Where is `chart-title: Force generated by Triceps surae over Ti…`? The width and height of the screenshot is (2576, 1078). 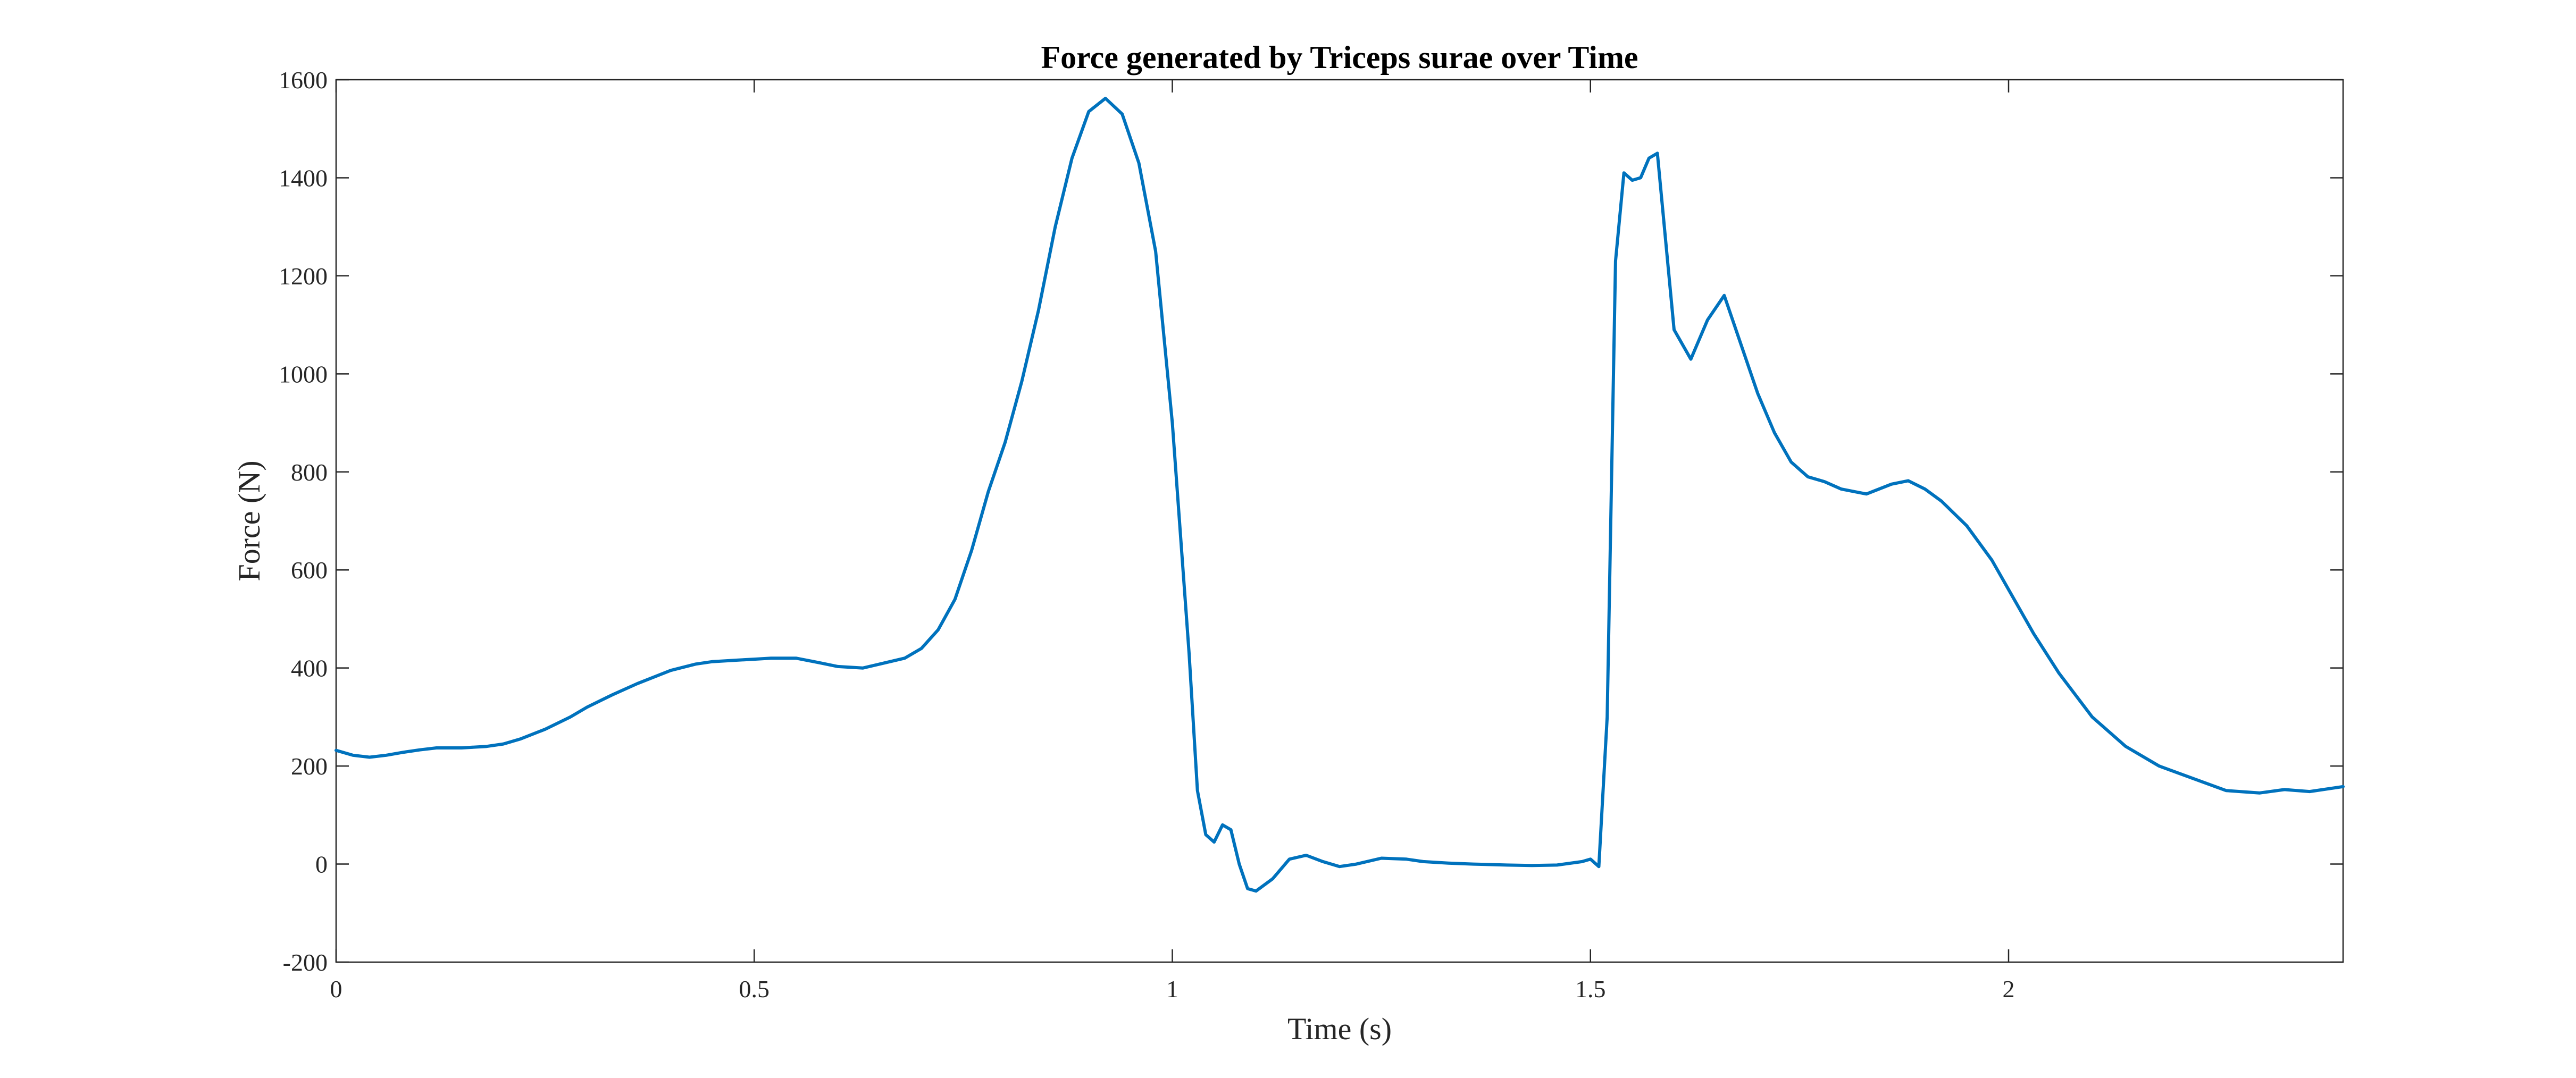 chart-title: Force generated by Triceps surae over Ti… is located at coordinates (1339, 58).